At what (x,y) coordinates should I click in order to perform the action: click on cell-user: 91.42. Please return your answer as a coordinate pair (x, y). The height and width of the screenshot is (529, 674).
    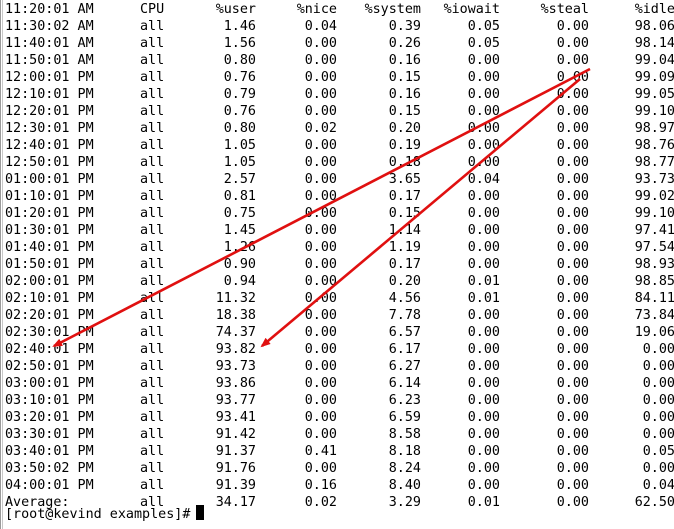
    Looking at the image, I should click on (235, 434).